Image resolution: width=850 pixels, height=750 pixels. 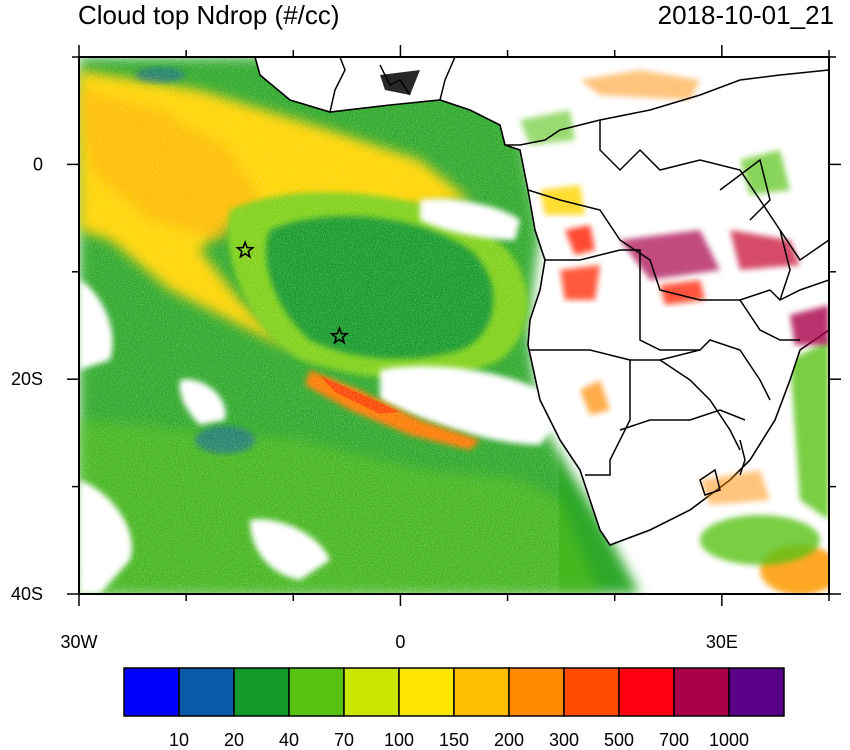 I want to click on y-tick-label: 0, so click(x=38, y=164).